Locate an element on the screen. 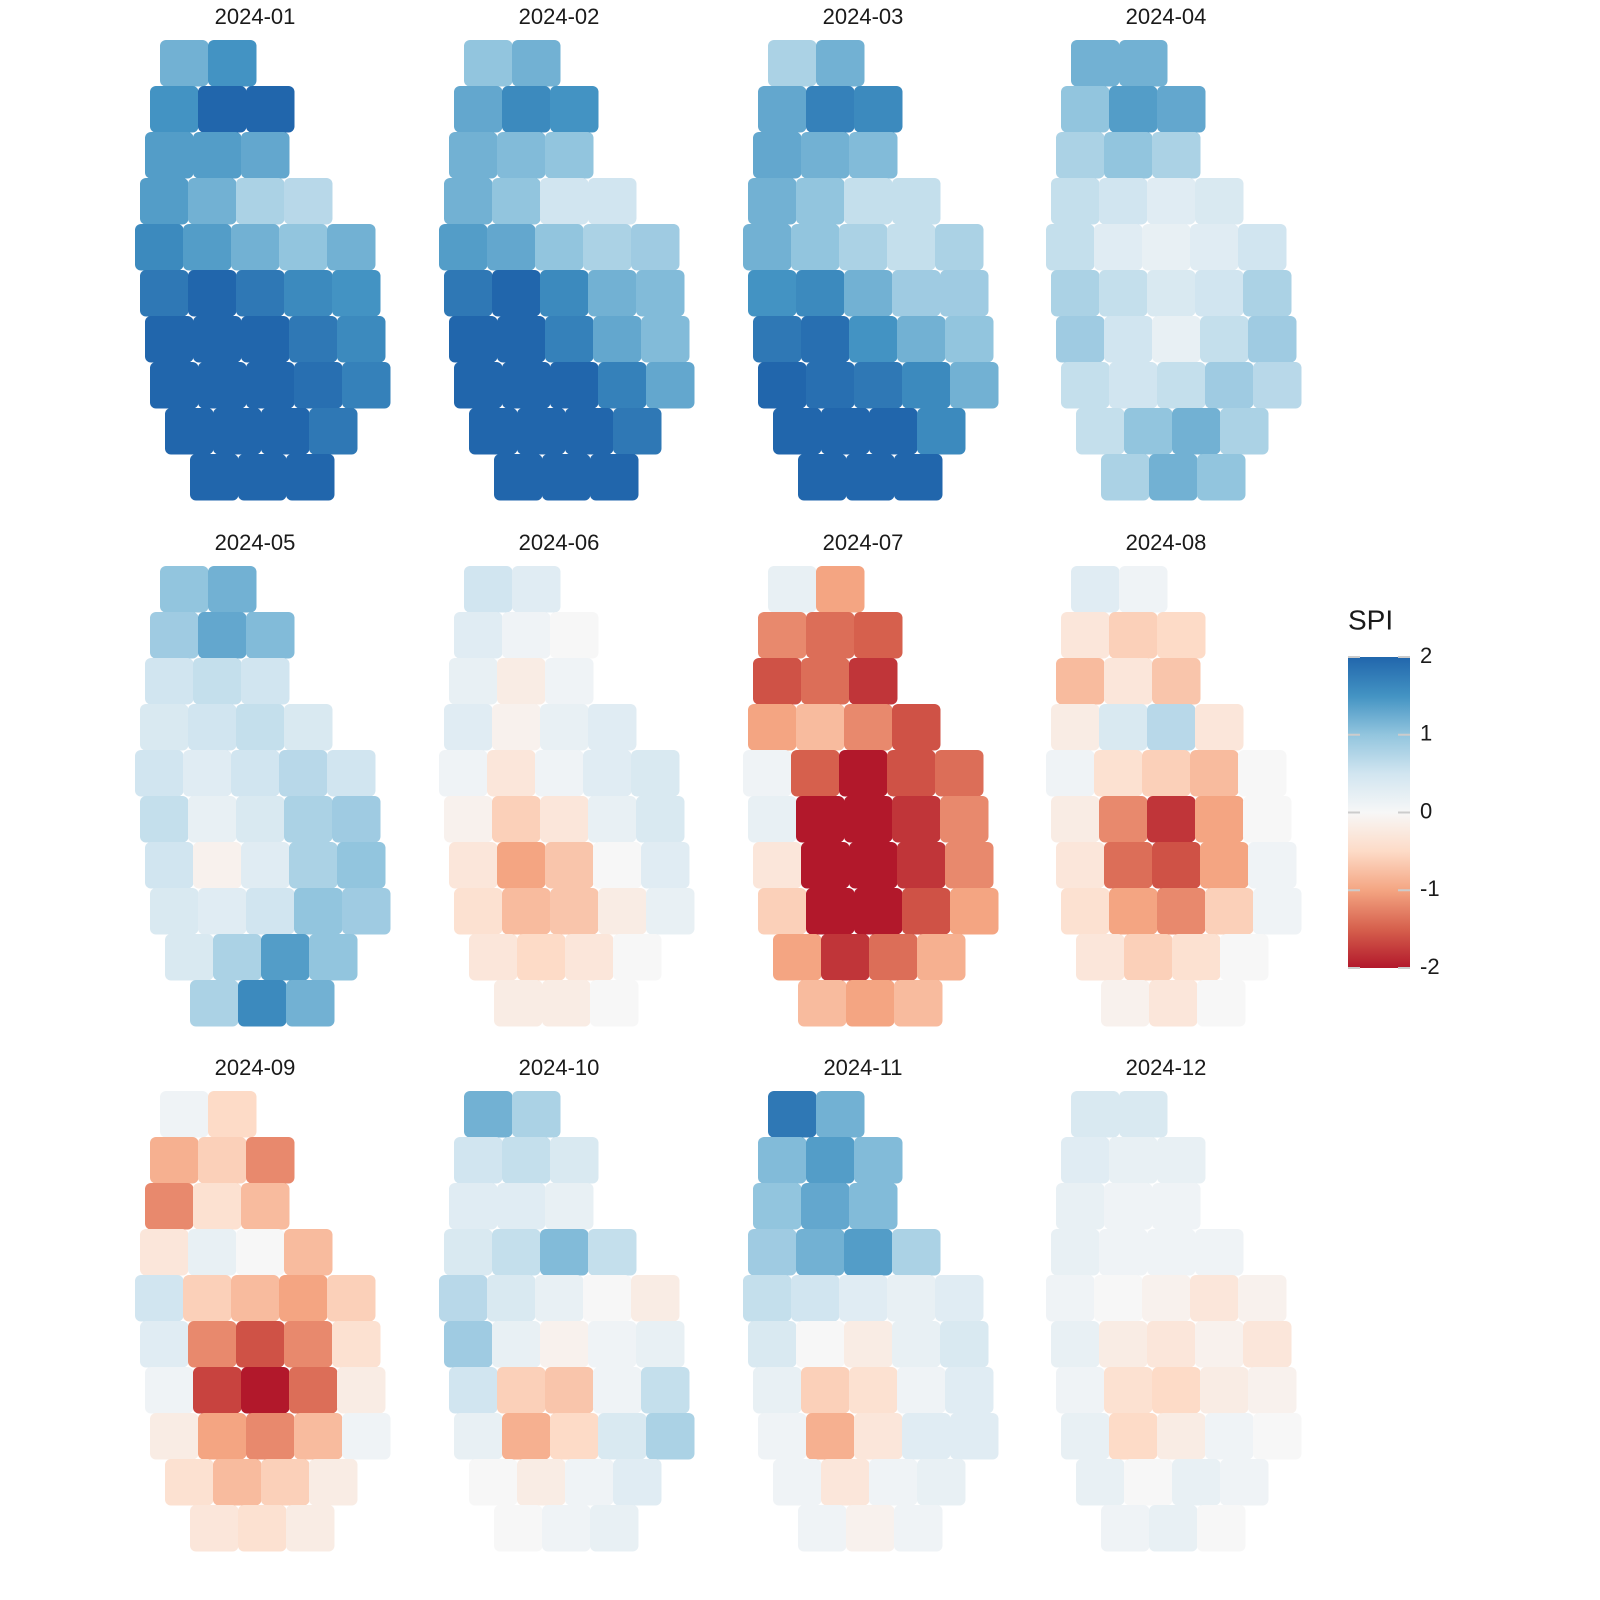  facet: 2024-05 is located at coordinates (263, 778).